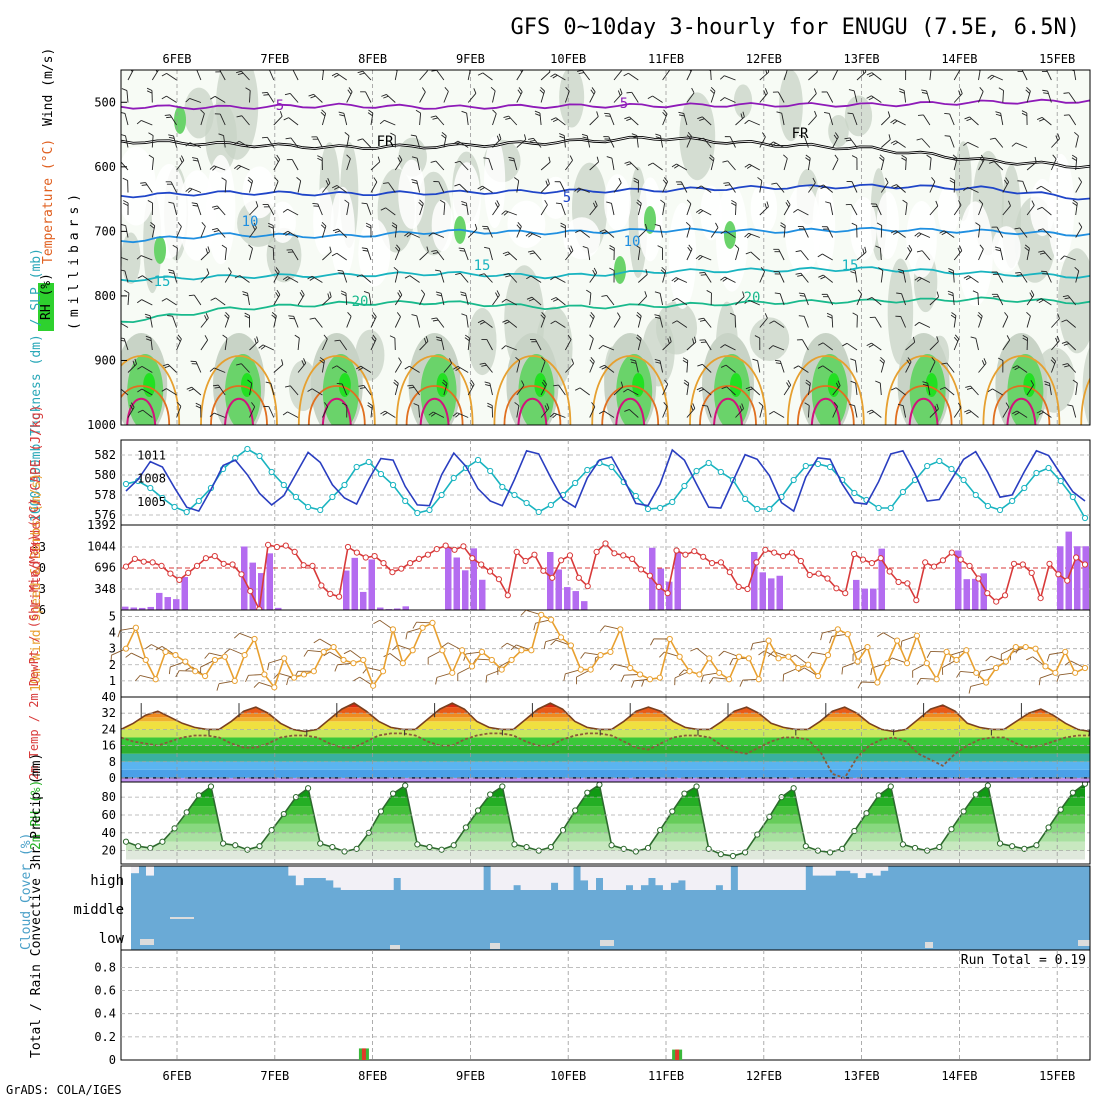  I want to click on isotherm-line, so click(336, 390).